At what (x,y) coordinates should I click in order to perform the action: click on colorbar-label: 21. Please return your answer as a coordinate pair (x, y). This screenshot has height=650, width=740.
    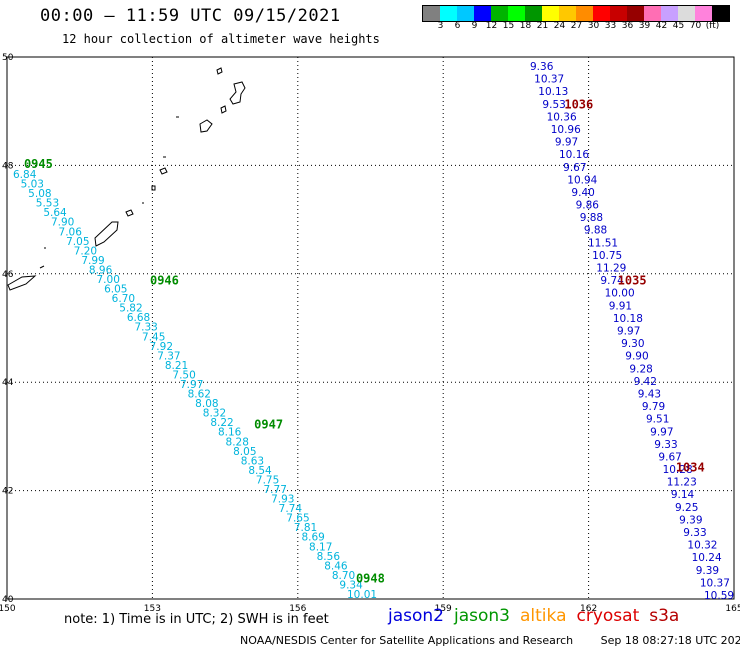
    Looking at the image, I should click on (542, 26).